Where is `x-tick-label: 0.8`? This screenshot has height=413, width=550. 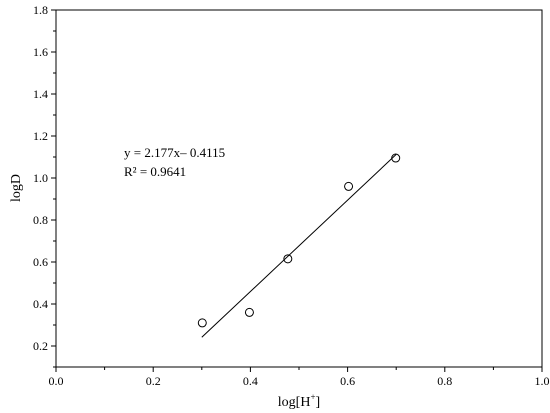
x-tick-label: 0.8 is located at coordinates (444, 381).